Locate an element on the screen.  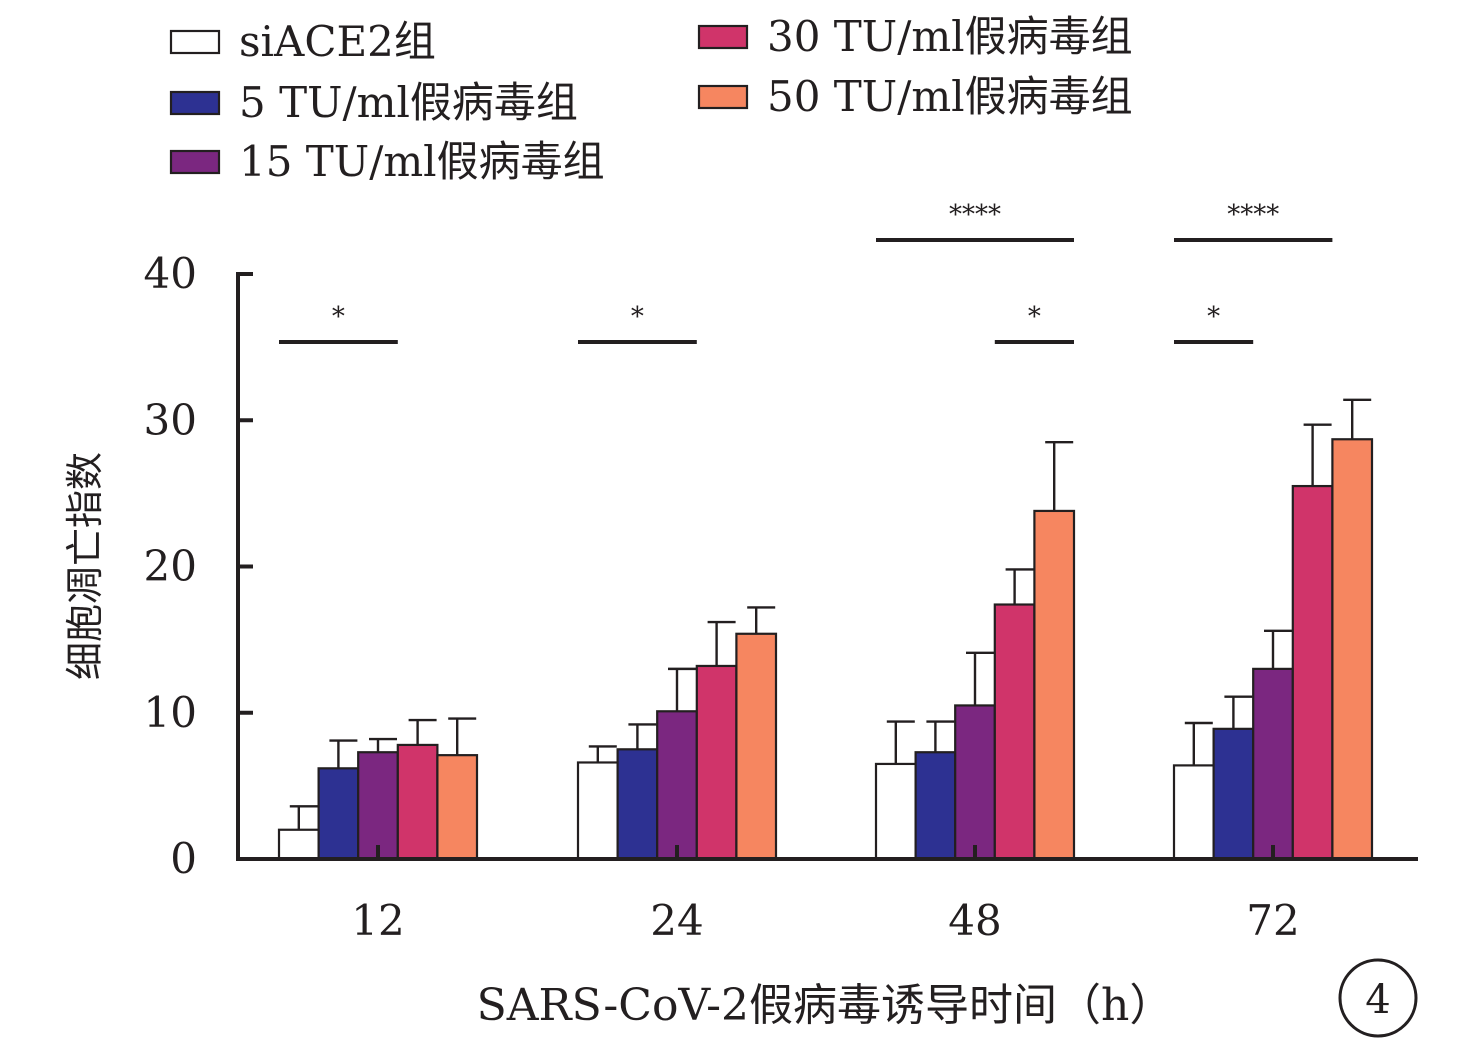
legend-label: 15 TU/ml假病毒组 is located at coordinates (422, 161).